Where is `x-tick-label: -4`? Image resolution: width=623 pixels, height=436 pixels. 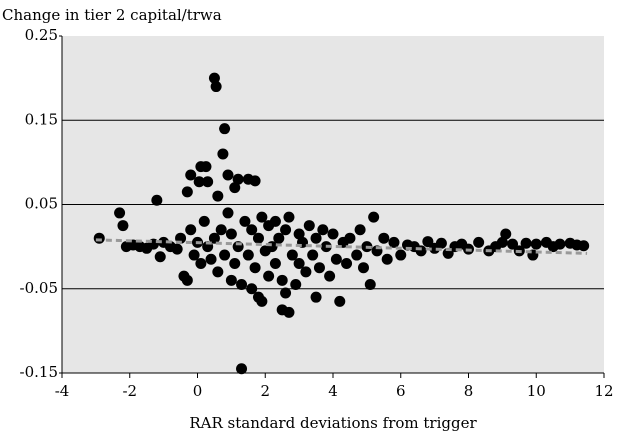
x-tick-label: -4 is located at coordinates (62, 391).